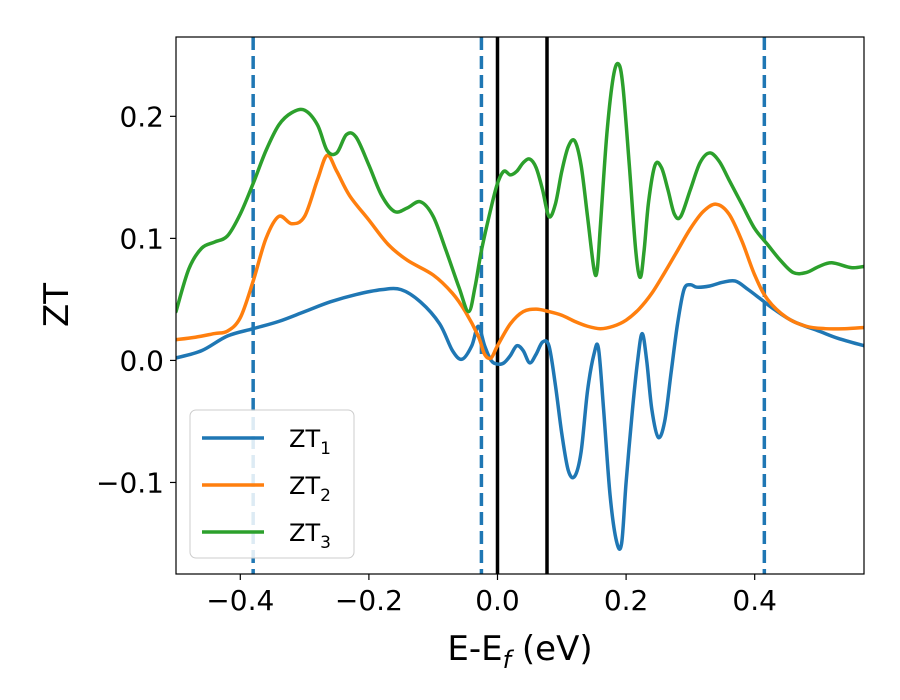 The width and height of the screenshot is (900, 700). Describe the element at coordinates (130, 482) in the screenshot. I see `y-tick-label: −0.1` at that location.